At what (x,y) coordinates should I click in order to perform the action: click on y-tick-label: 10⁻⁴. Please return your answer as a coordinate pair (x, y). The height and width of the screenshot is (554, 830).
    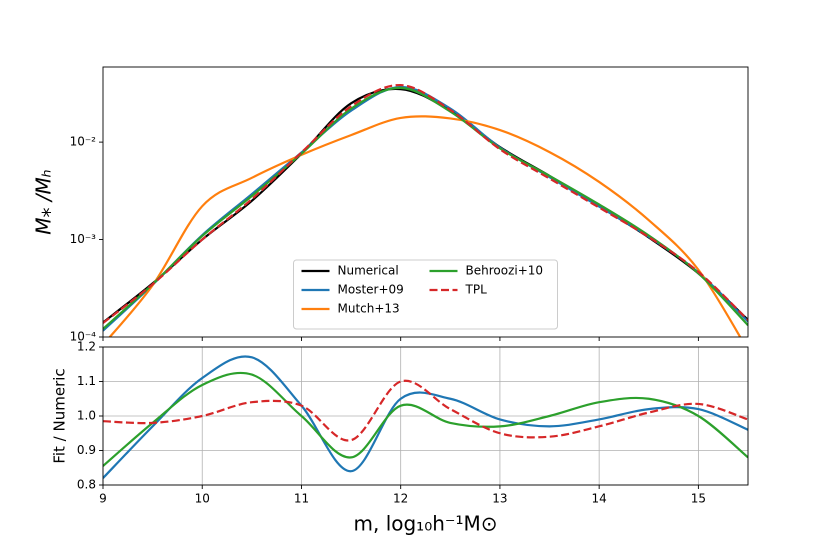
    Looking at the image, I should click on (83, 337).